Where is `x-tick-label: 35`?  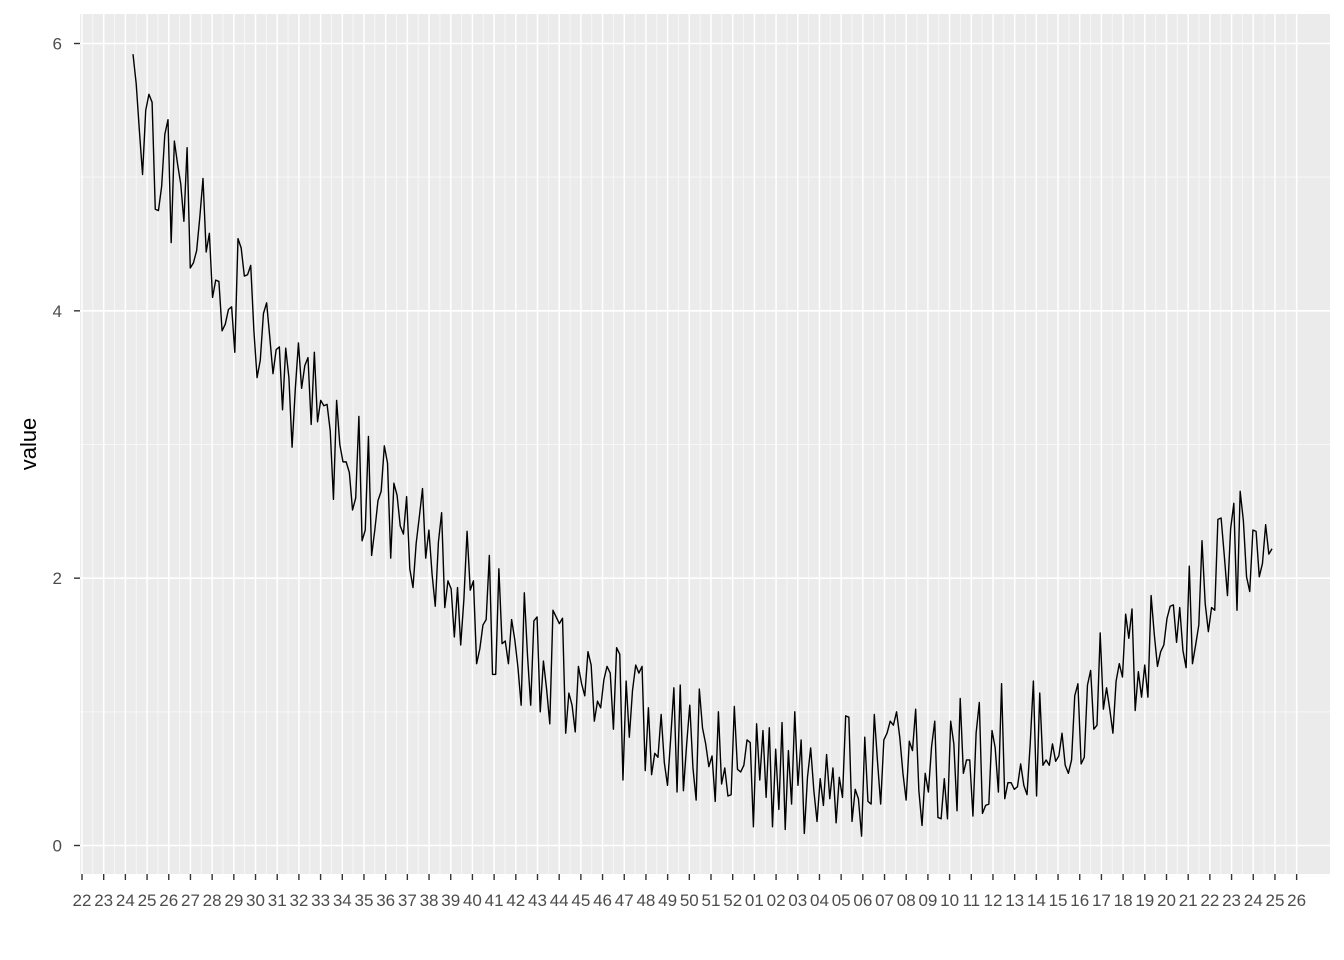
x-tick-label: 35 is located at coordinates (364, 900).